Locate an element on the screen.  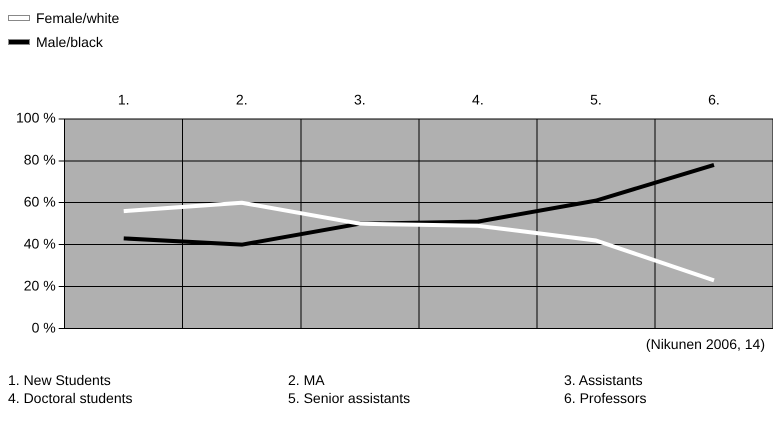
x-tick-label: 3. is located at coordinates (360, 99).